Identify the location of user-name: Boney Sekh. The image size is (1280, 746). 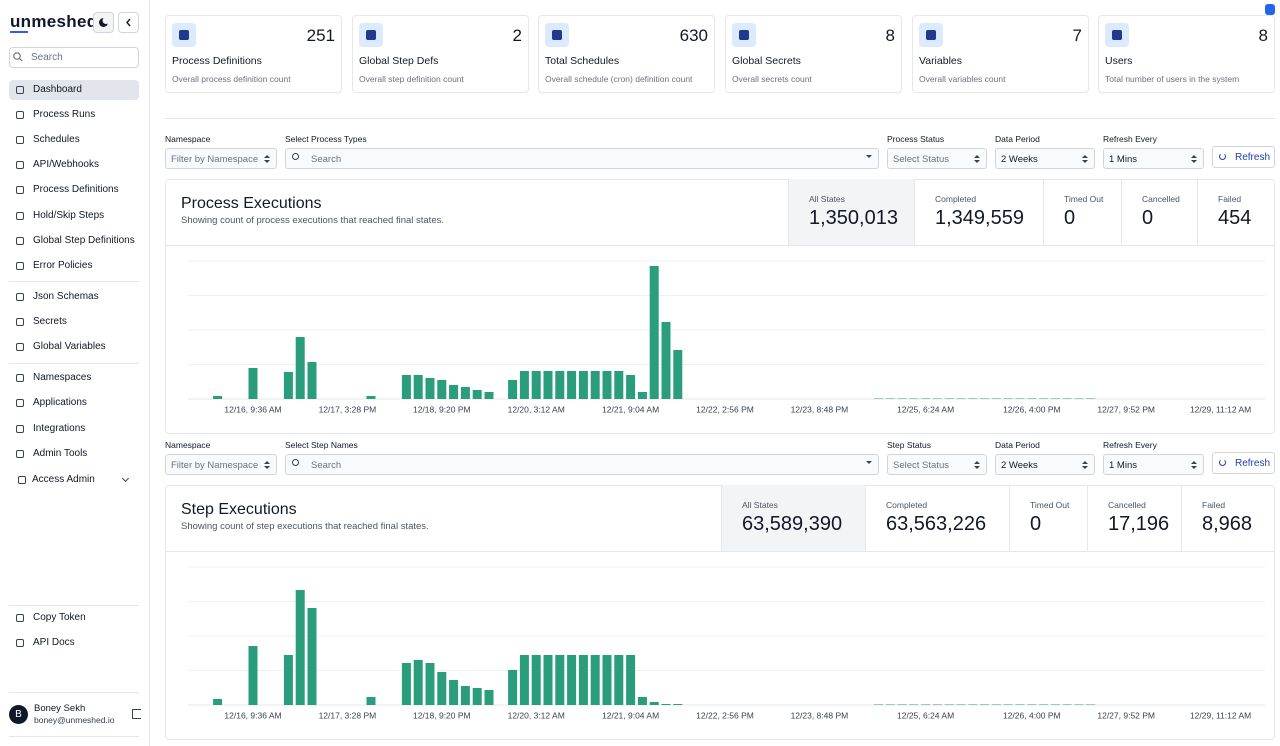
(60, 708).